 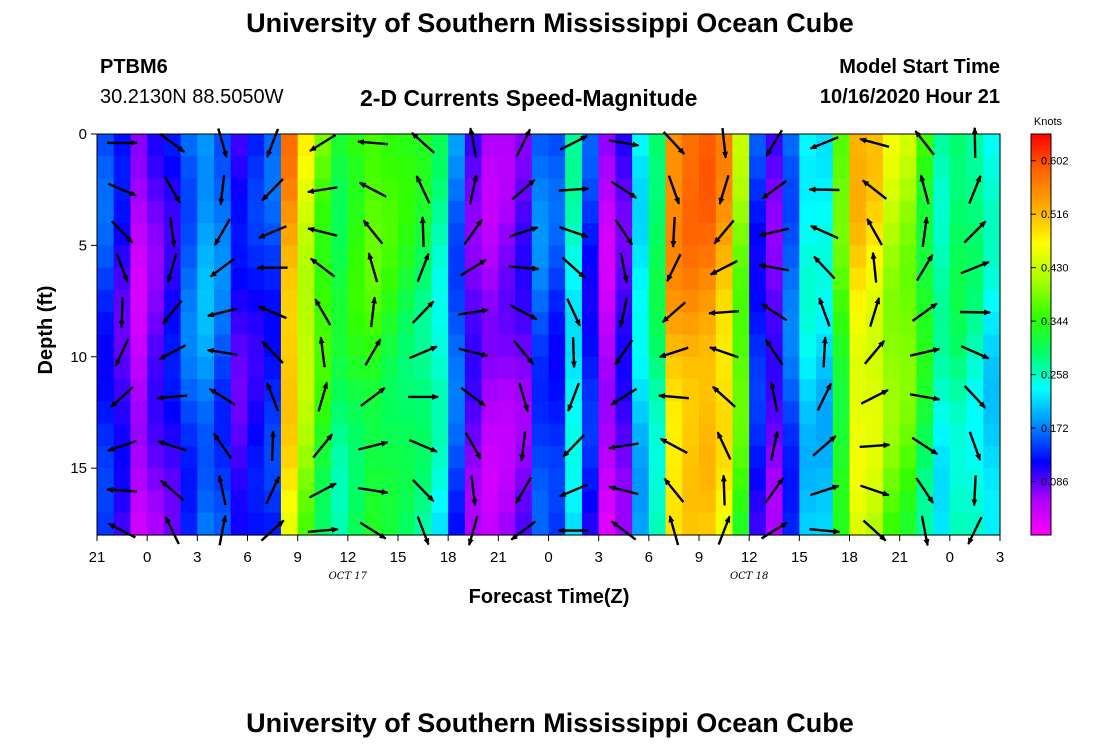 What do you see at coordinates (1055, 162) in the screenshot?
I see `colorbar-tick-label: 0.602` at bounding box center [1055, 162].